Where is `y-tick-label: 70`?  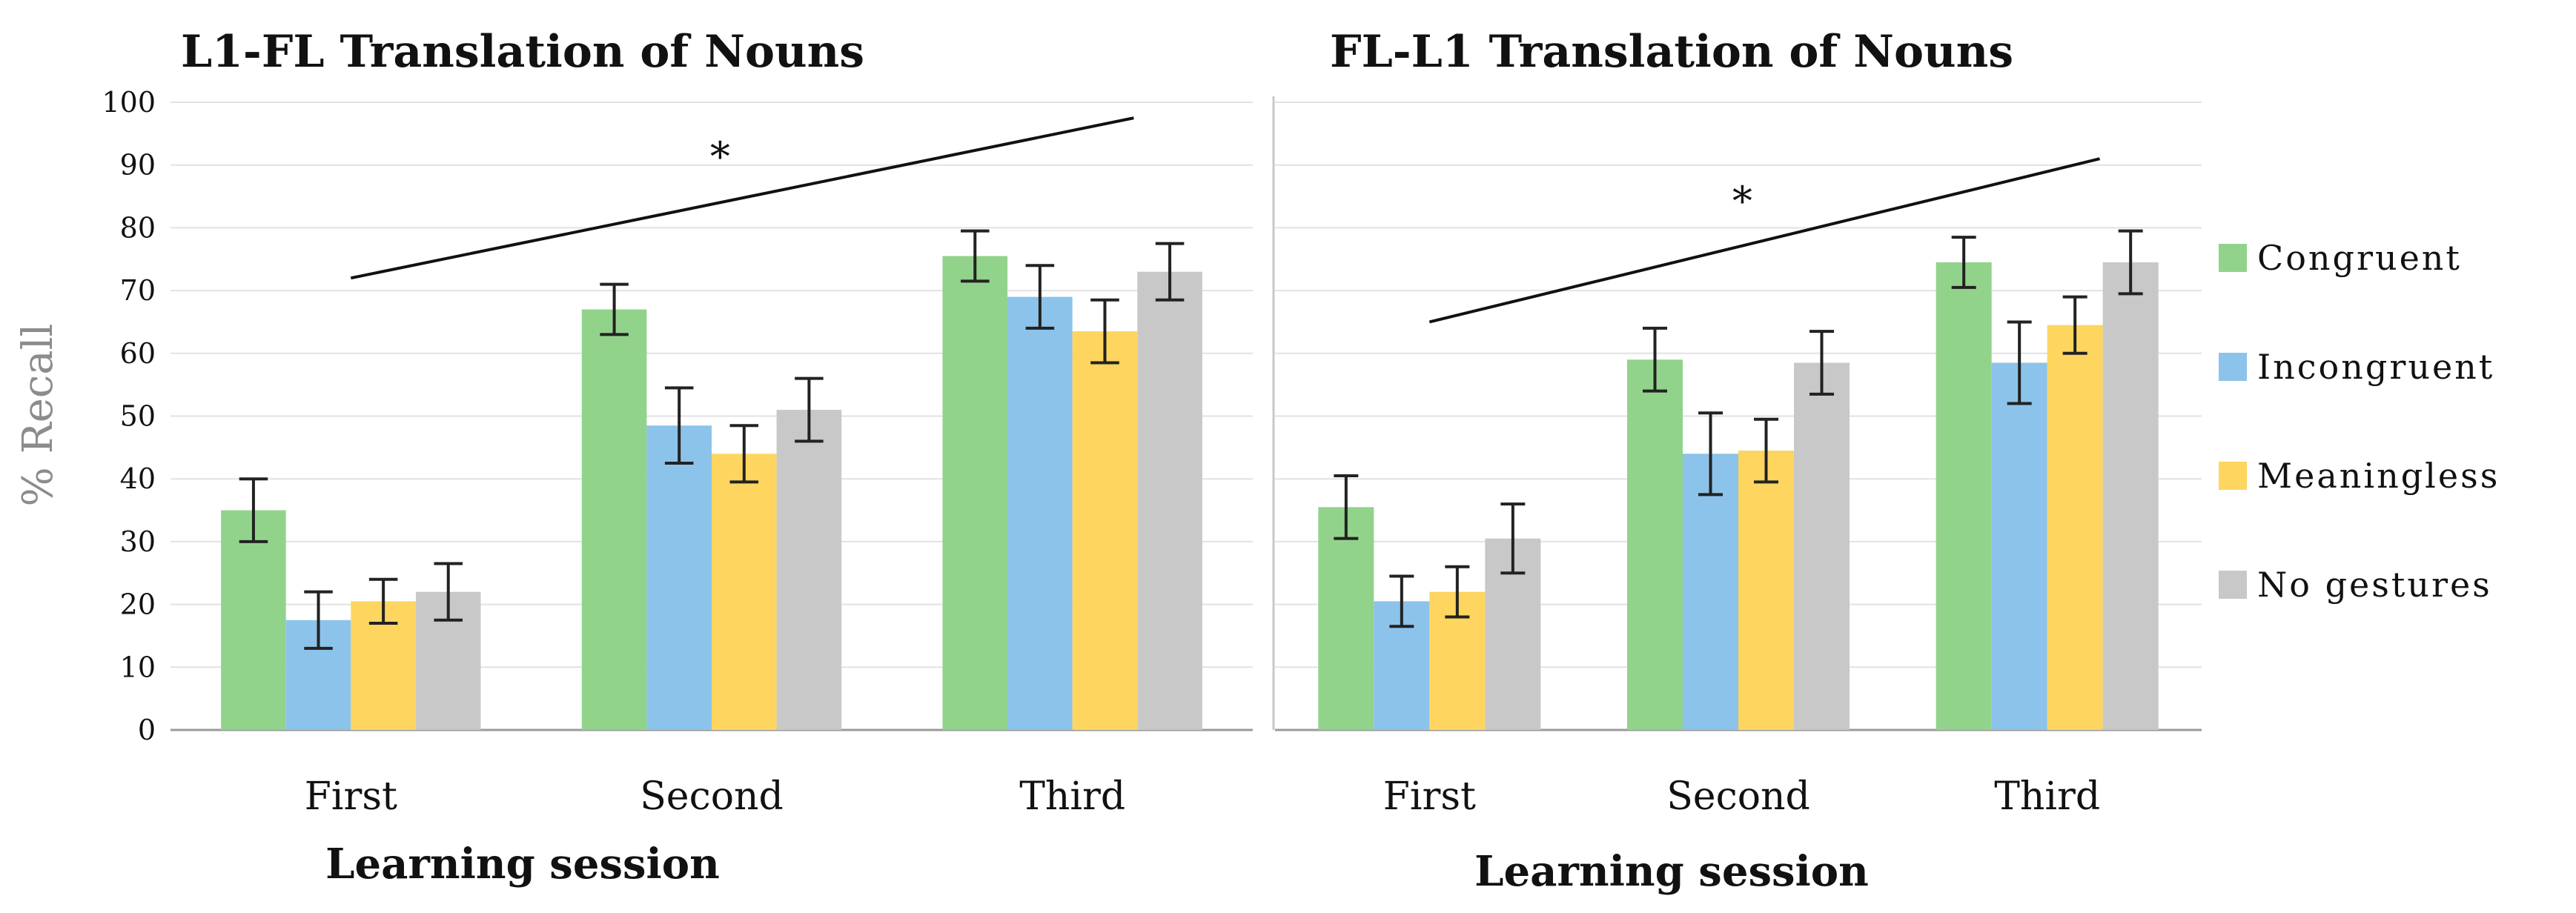 y-tick-label: 70 is located at coordinates (138, 290).